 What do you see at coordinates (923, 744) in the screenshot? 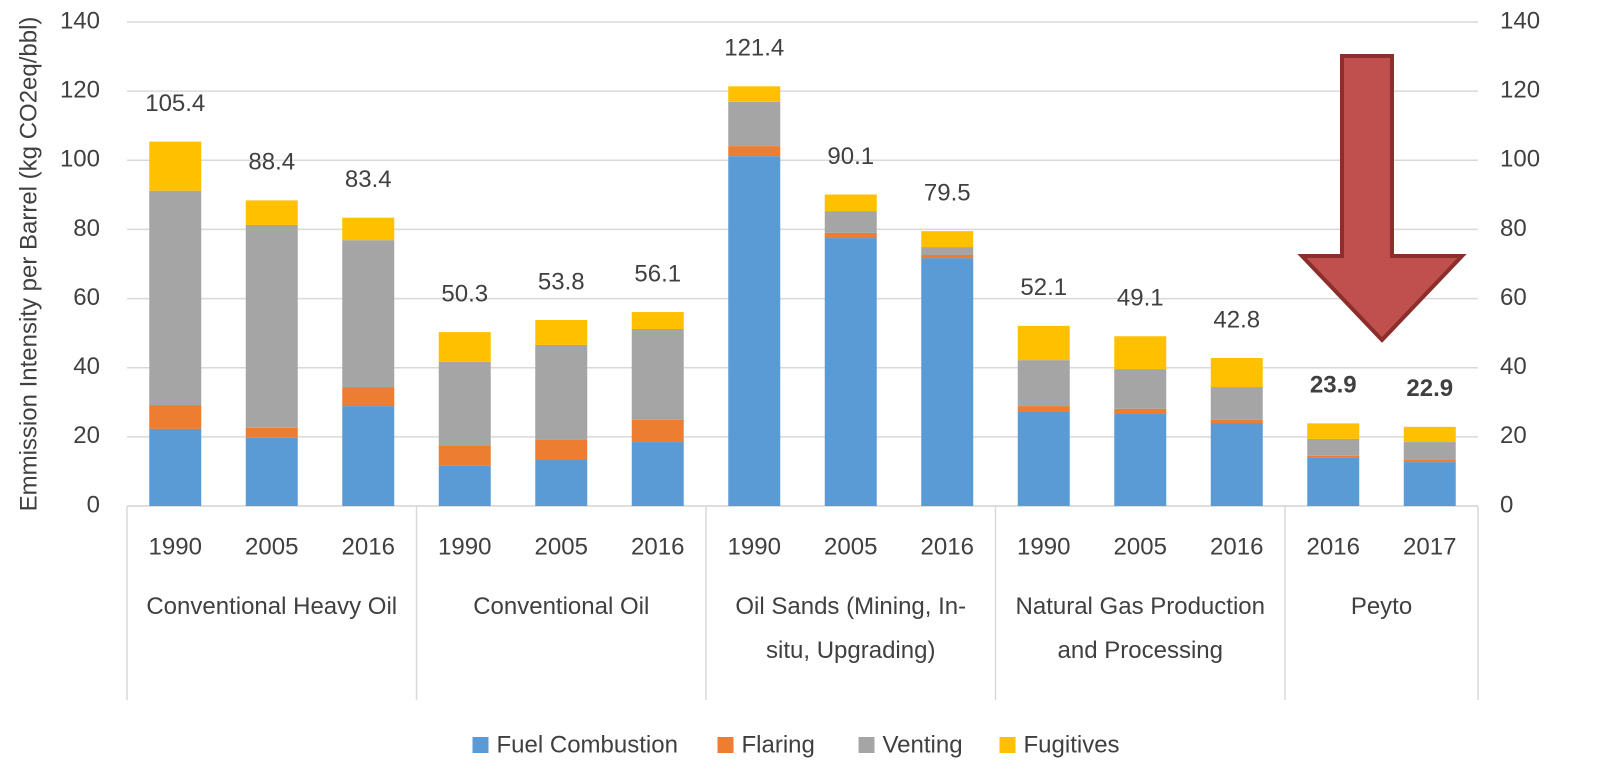
I see `legend-label: Venting` at bounding box center [923, 744].